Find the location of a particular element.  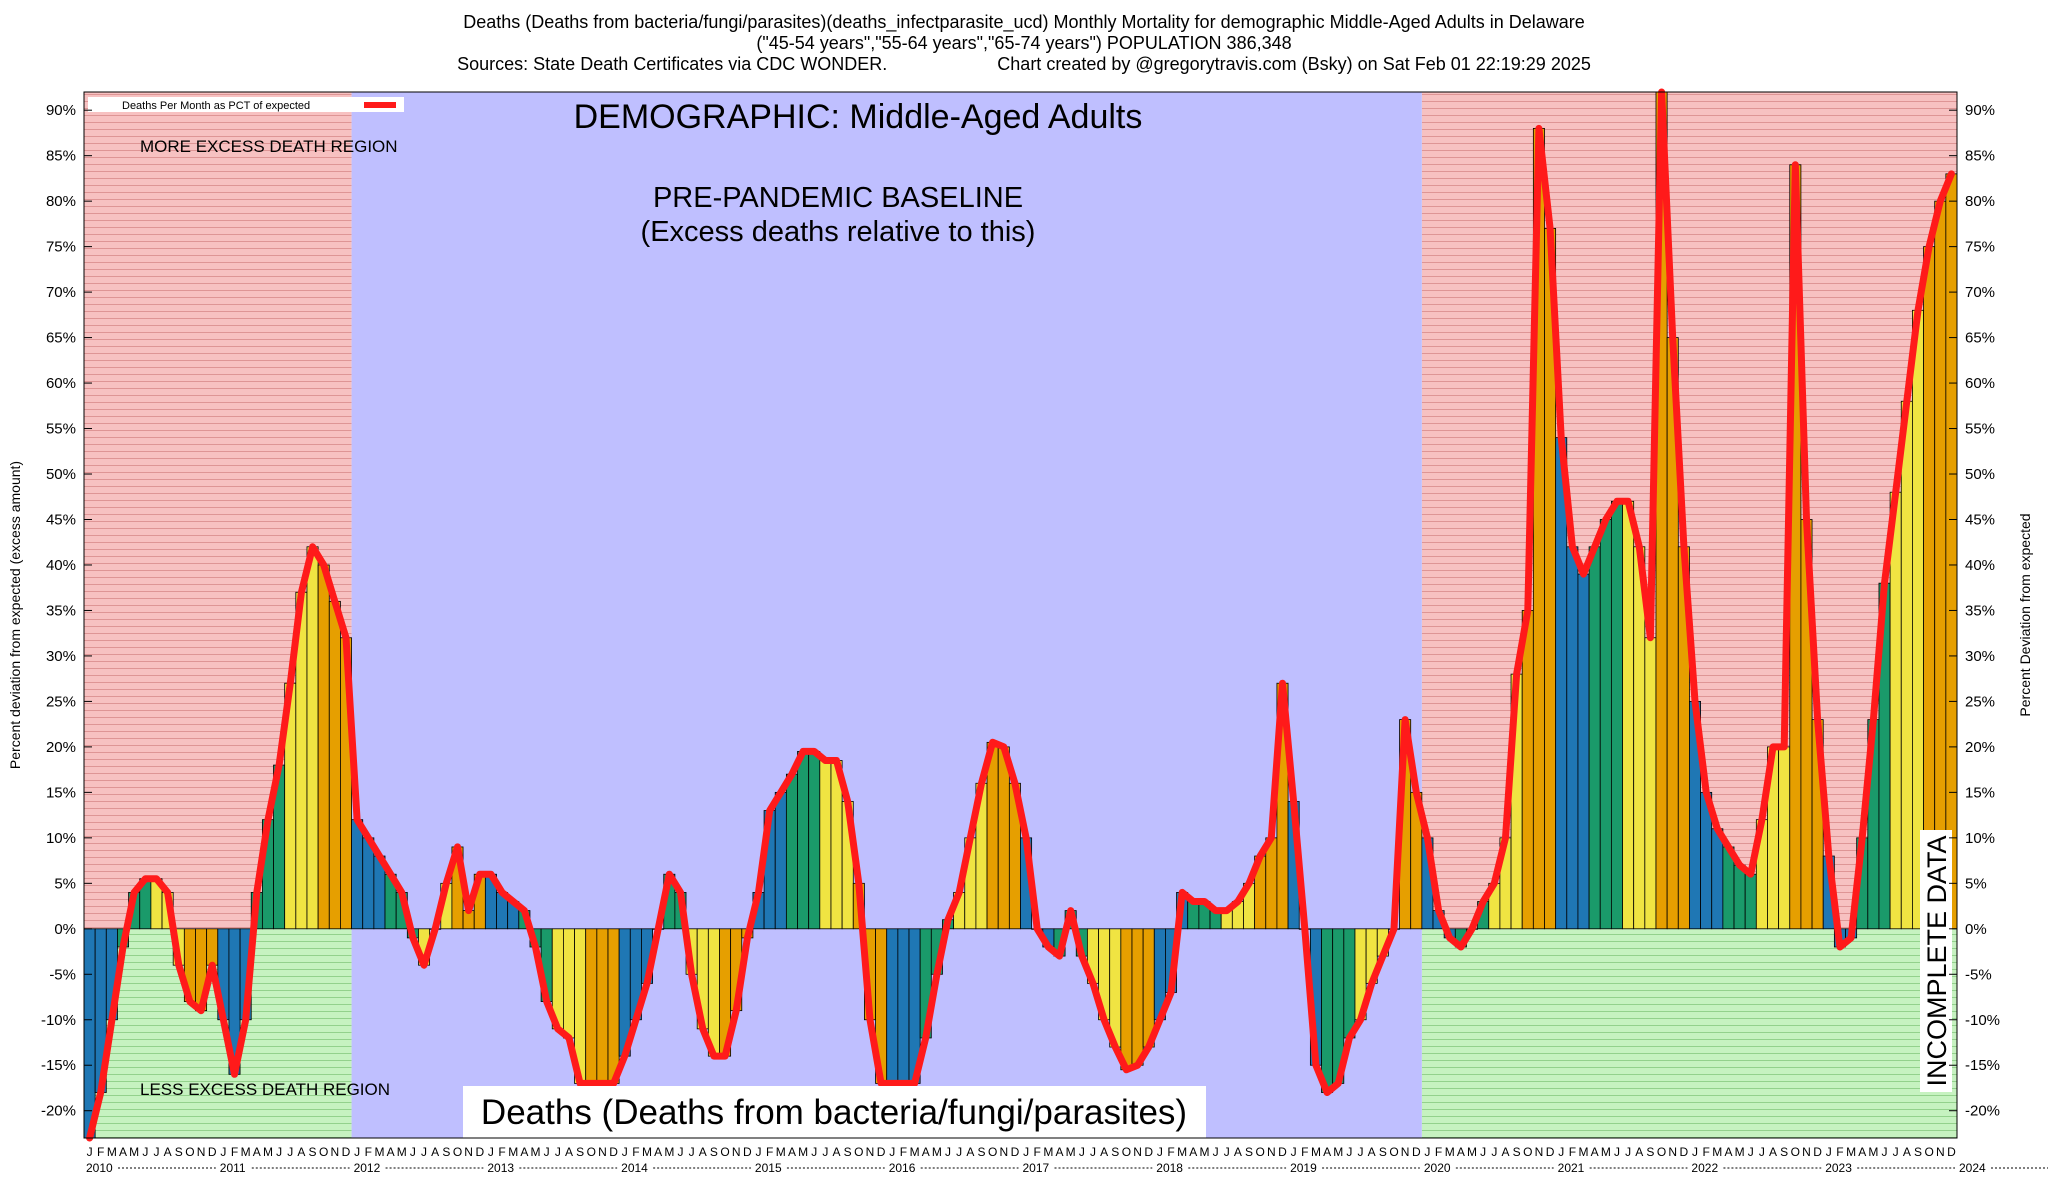

y-tick-label-left: 10% is located at coordinates (61, 838).